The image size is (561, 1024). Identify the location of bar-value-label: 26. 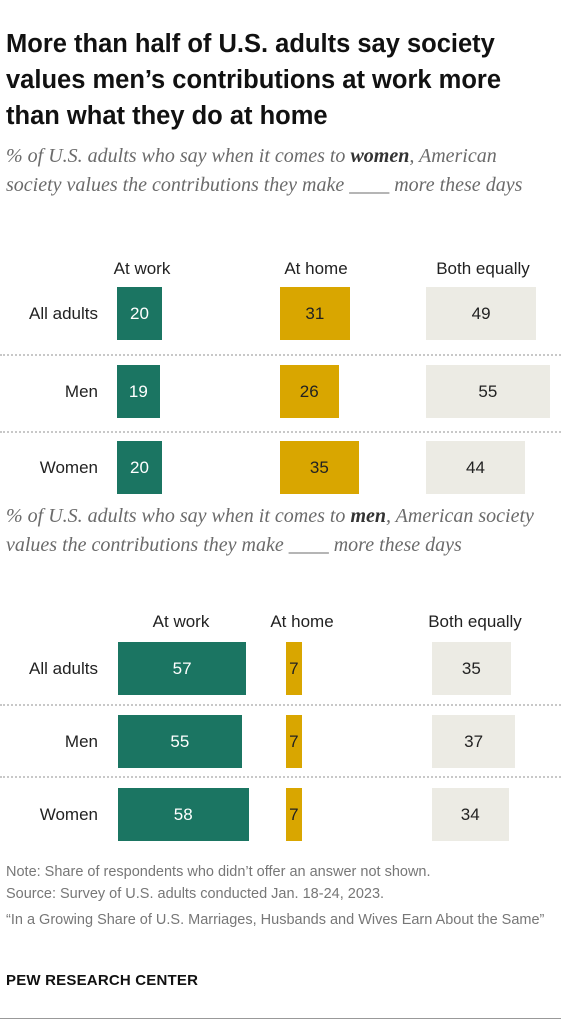
(309, 391).